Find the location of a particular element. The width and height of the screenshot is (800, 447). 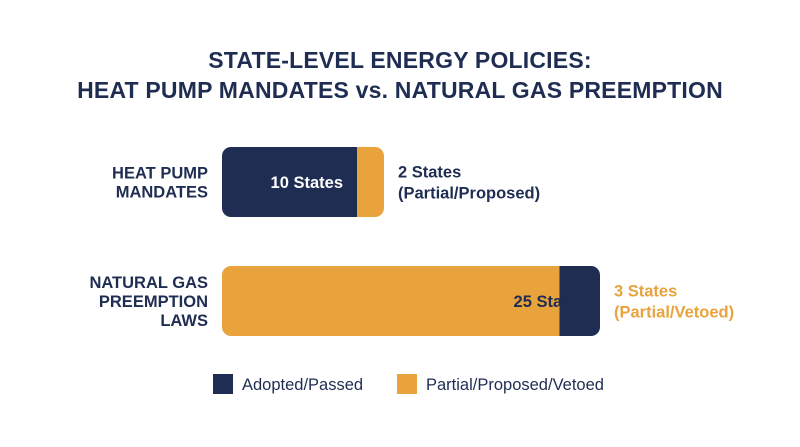

category-label-1-line-2: MANDATES is located at coordinates (162, 193).